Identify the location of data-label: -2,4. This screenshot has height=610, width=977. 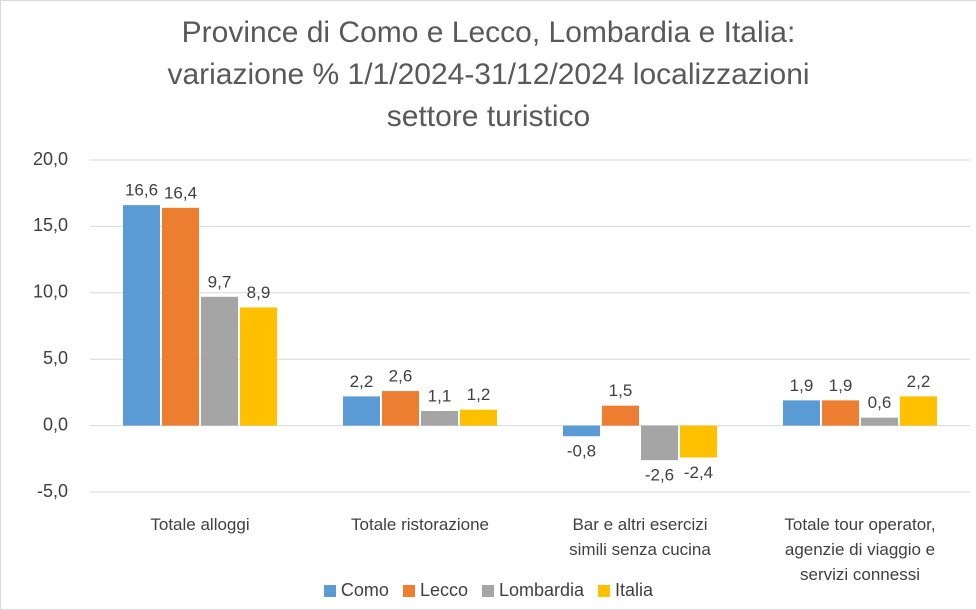
(698, 472).